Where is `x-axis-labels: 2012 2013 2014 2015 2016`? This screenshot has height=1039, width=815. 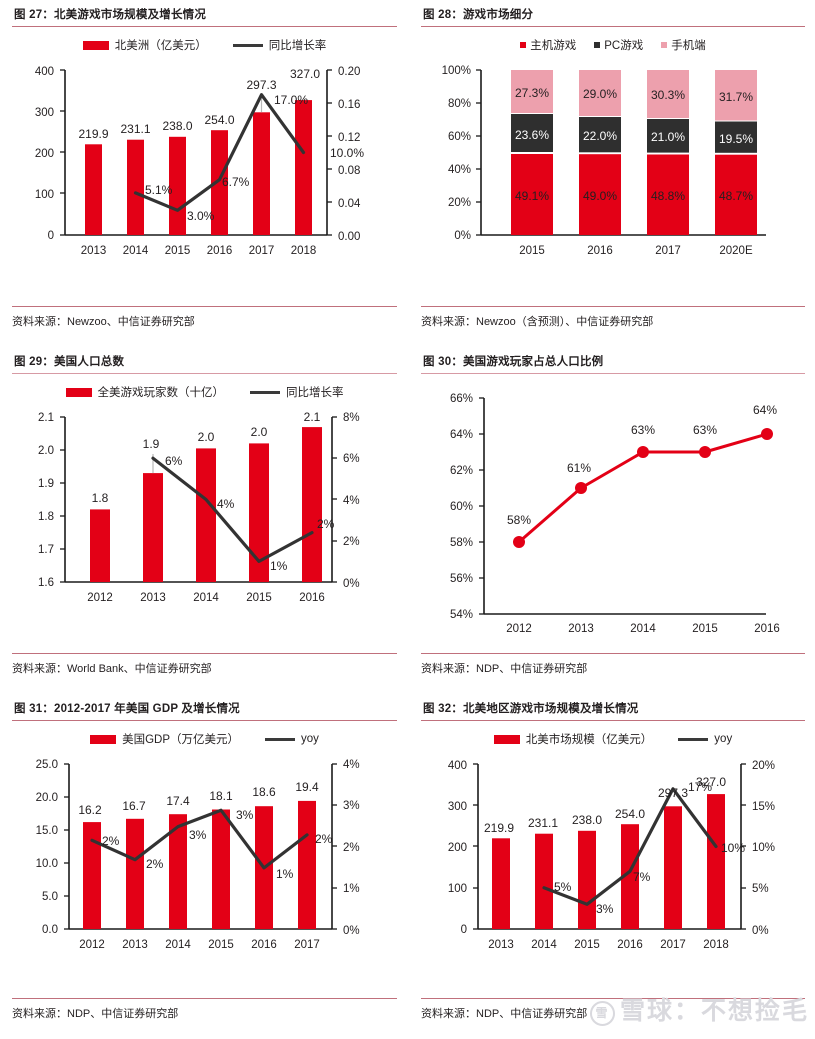 x-axis-labels: 2012 2013 2014 2015 2016 is located at coordinates (206, 598).